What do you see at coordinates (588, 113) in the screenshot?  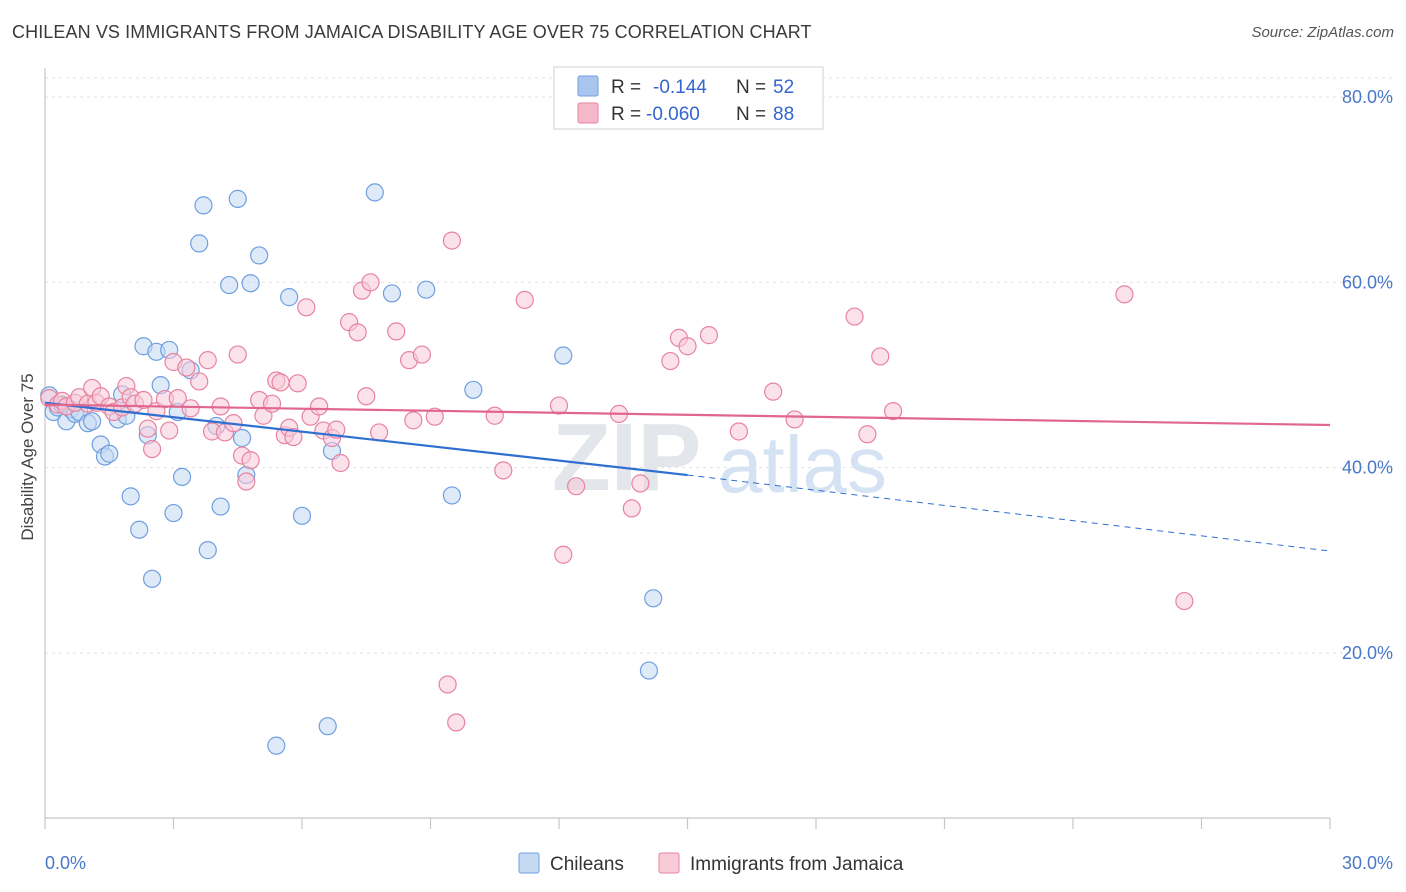 I see `legend-swatch-jamaica` at bounding box center [588, 113].